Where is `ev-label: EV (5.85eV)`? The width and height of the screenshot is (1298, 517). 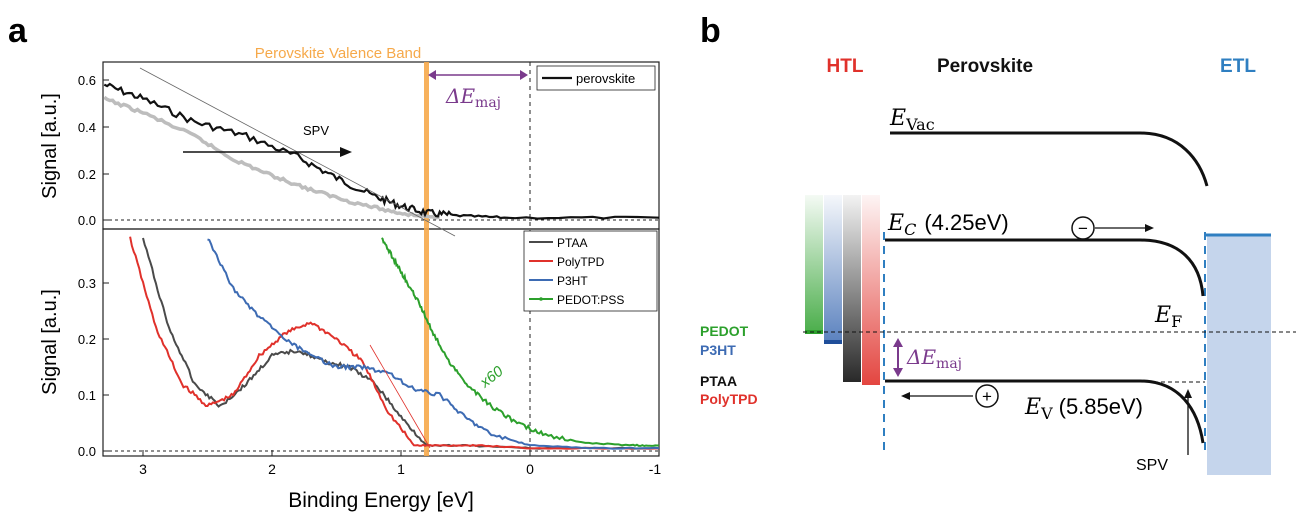
ev-label: EV (5.85eV) is located at coordinates (1083, 408).